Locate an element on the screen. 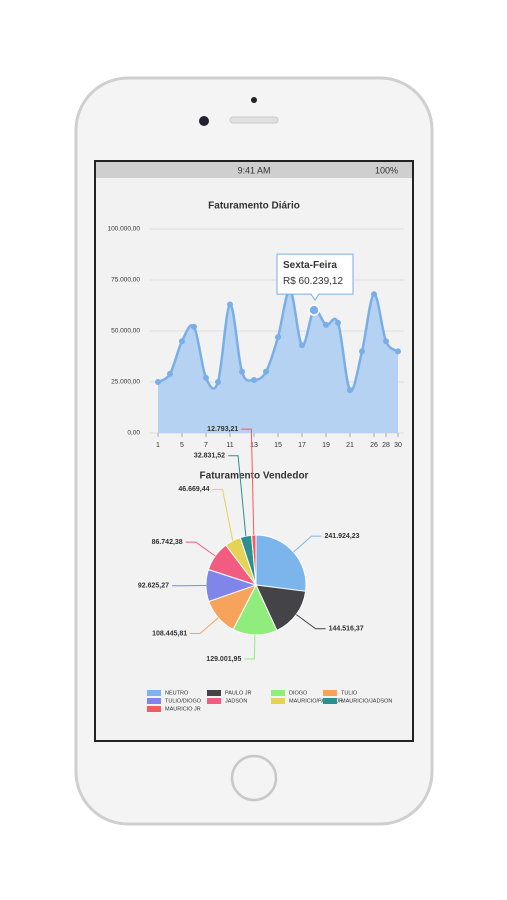  legend-label: TULIO/DIOGO is located at coordinates (183, 701).